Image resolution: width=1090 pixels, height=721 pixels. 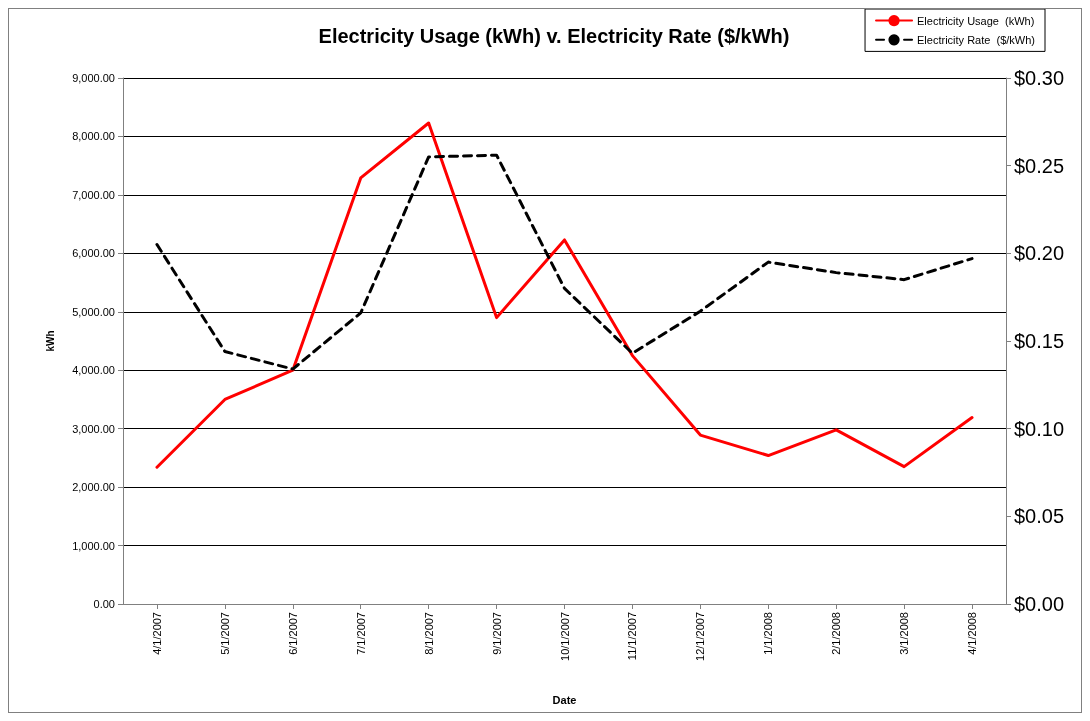 I want to click on x-tick-label: 12/1/2007, so click(x=700, y=636).